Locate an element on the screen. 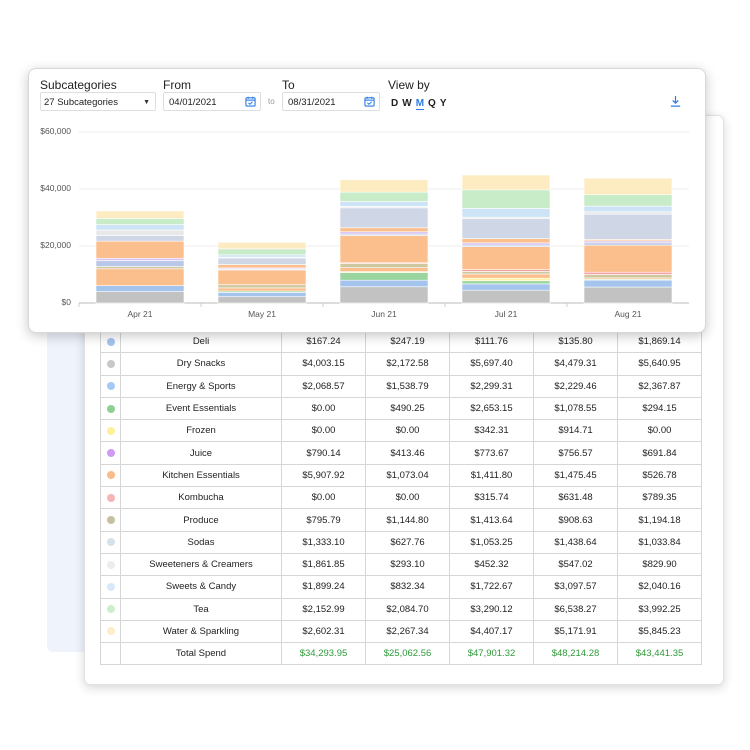 This screenshot has width=750, height=750. to-date-value: 08/31/2021 is located at coordinates (312, 102).